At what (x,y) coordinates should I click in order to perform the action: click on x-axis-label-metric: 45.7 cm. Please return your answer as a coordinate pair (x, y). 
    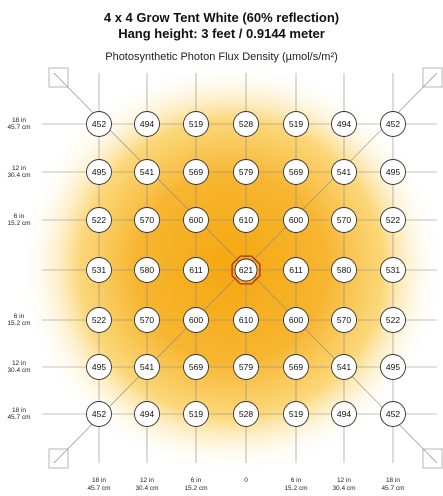
    Looking at the image, I should click on (98, 488).